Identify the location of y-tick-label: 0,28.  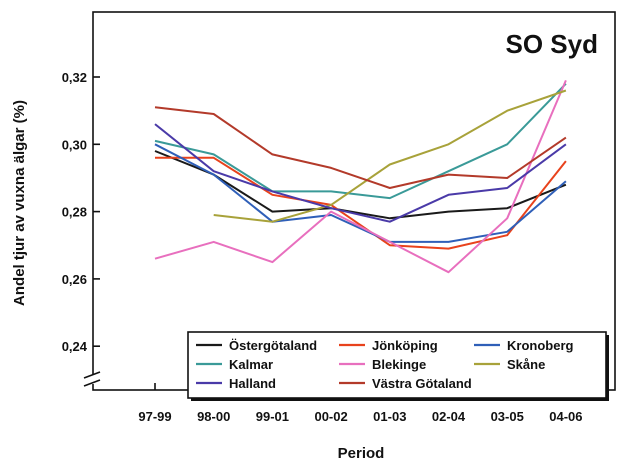
(74, 212).